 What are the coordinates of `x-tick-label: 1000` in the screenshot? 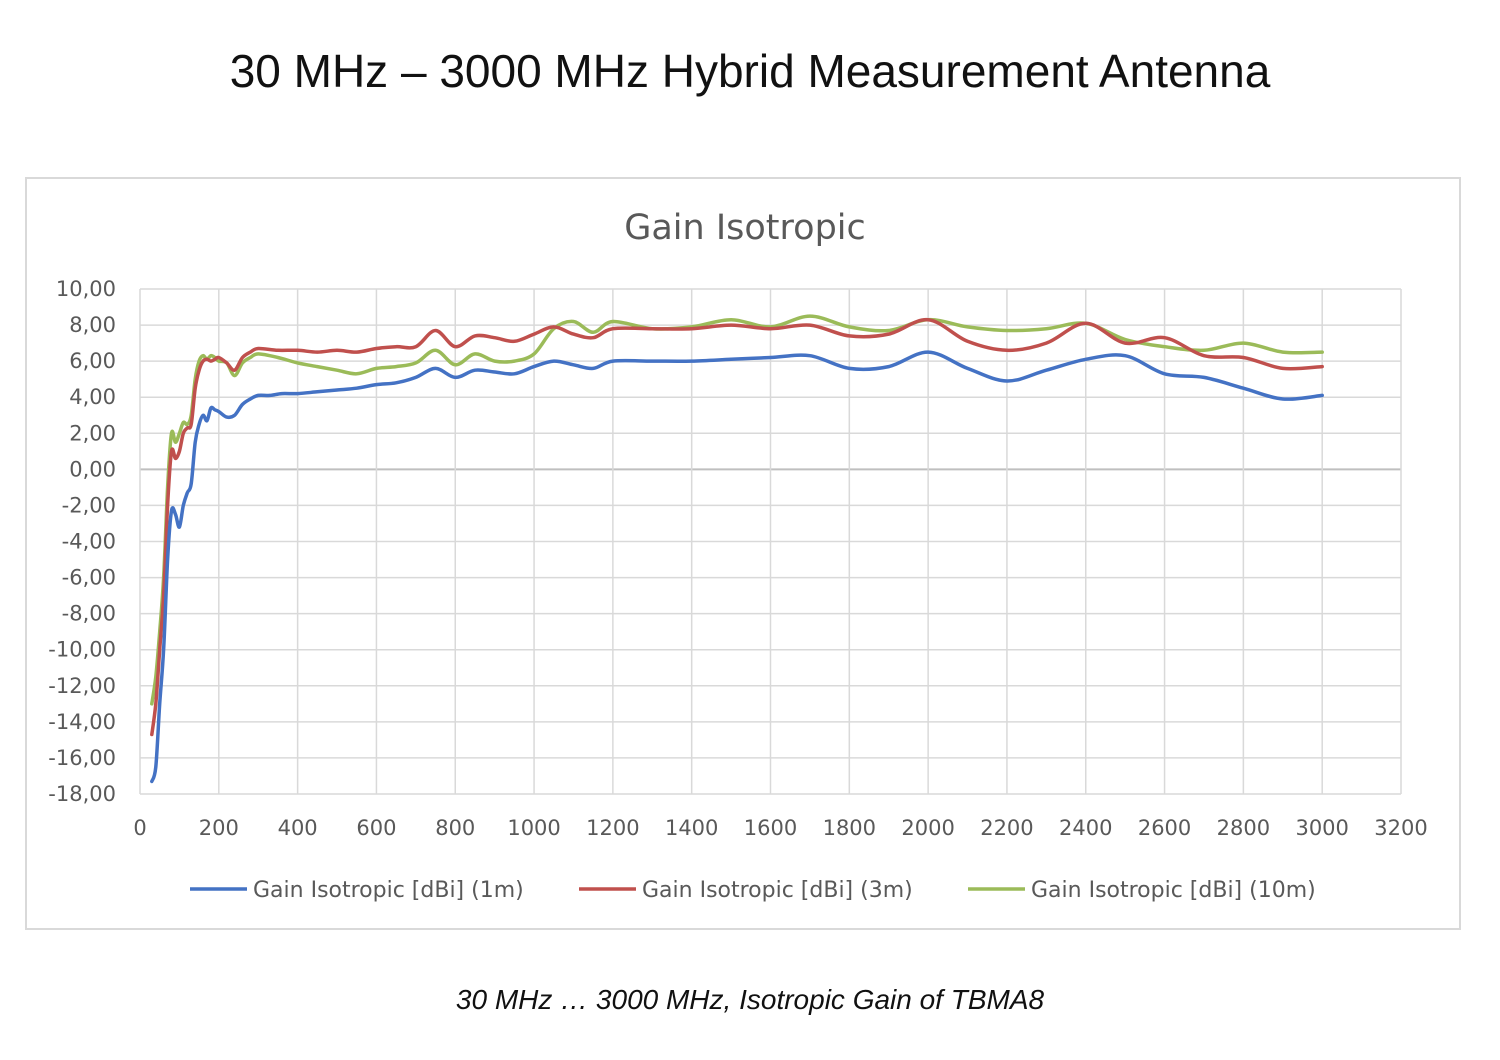 It's located at (533, 828).